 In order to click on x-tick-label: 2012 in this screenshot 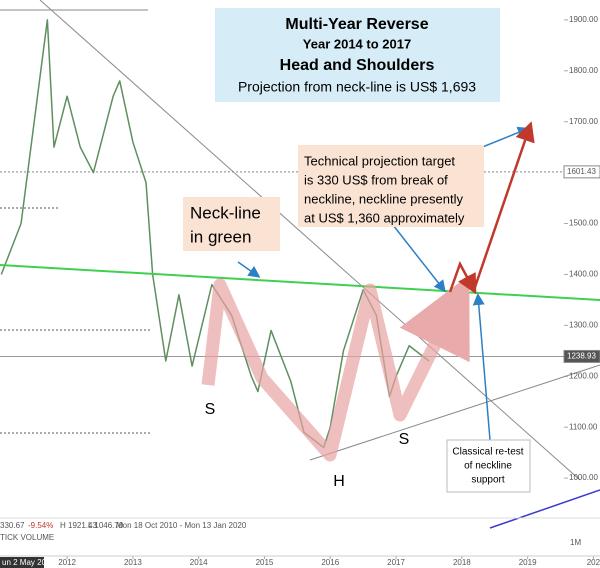, I will do `click(67, 562)`.